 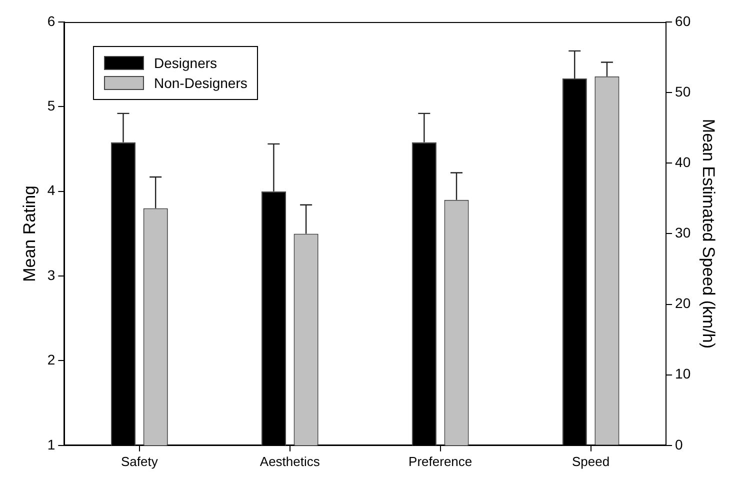 I want to click on legend-label: Designers, so click(x=186, y=63).